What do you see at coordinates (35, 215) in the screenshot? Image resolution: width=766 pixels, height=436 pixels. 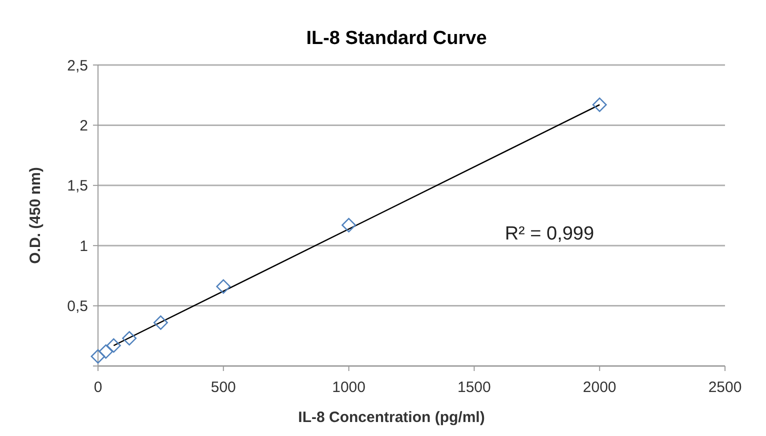 I see `y-axis-title: O.D. (450 nm)` at bounding box center [35, 215].